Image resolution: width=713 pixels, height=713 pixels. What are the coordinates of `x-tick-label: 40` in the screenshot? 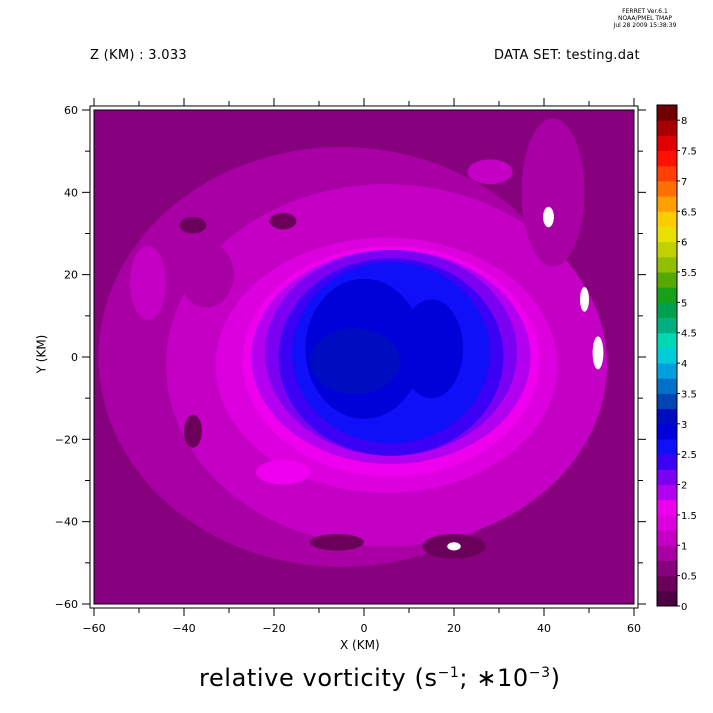 It's located at (544, 628).